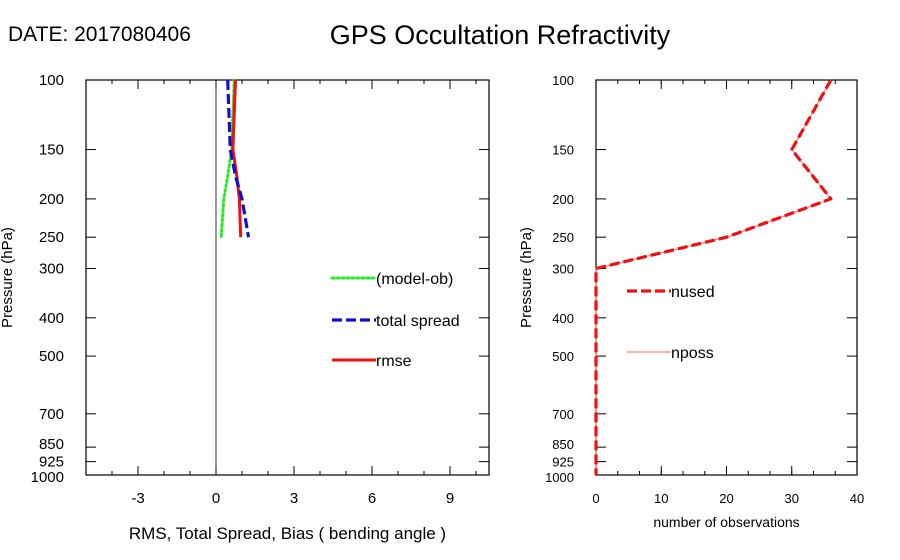  Describe the element at coordinates (394, 361) in the screenshot. I see `legend-label: rmse` at that location.